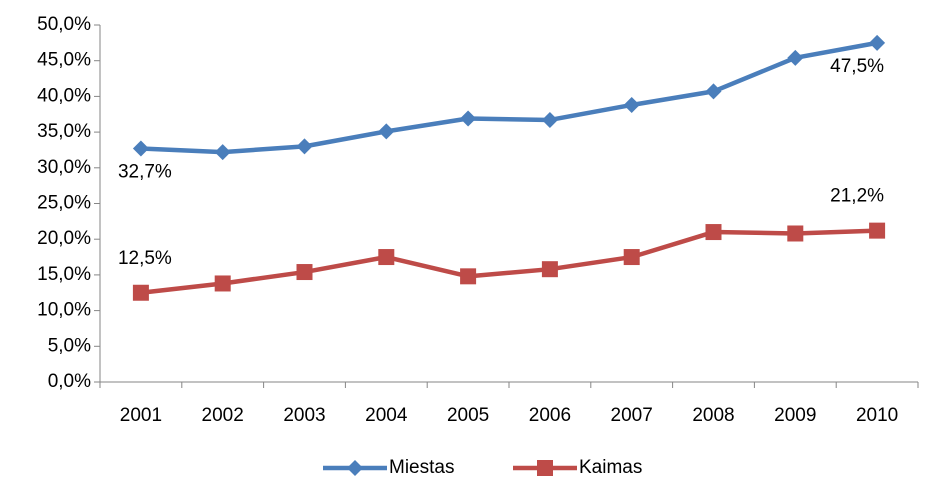  What do you see at coordinates (550, 415) in the screenshot?
I see `x-tick-label: 2006` at bounding box center [550, 415].